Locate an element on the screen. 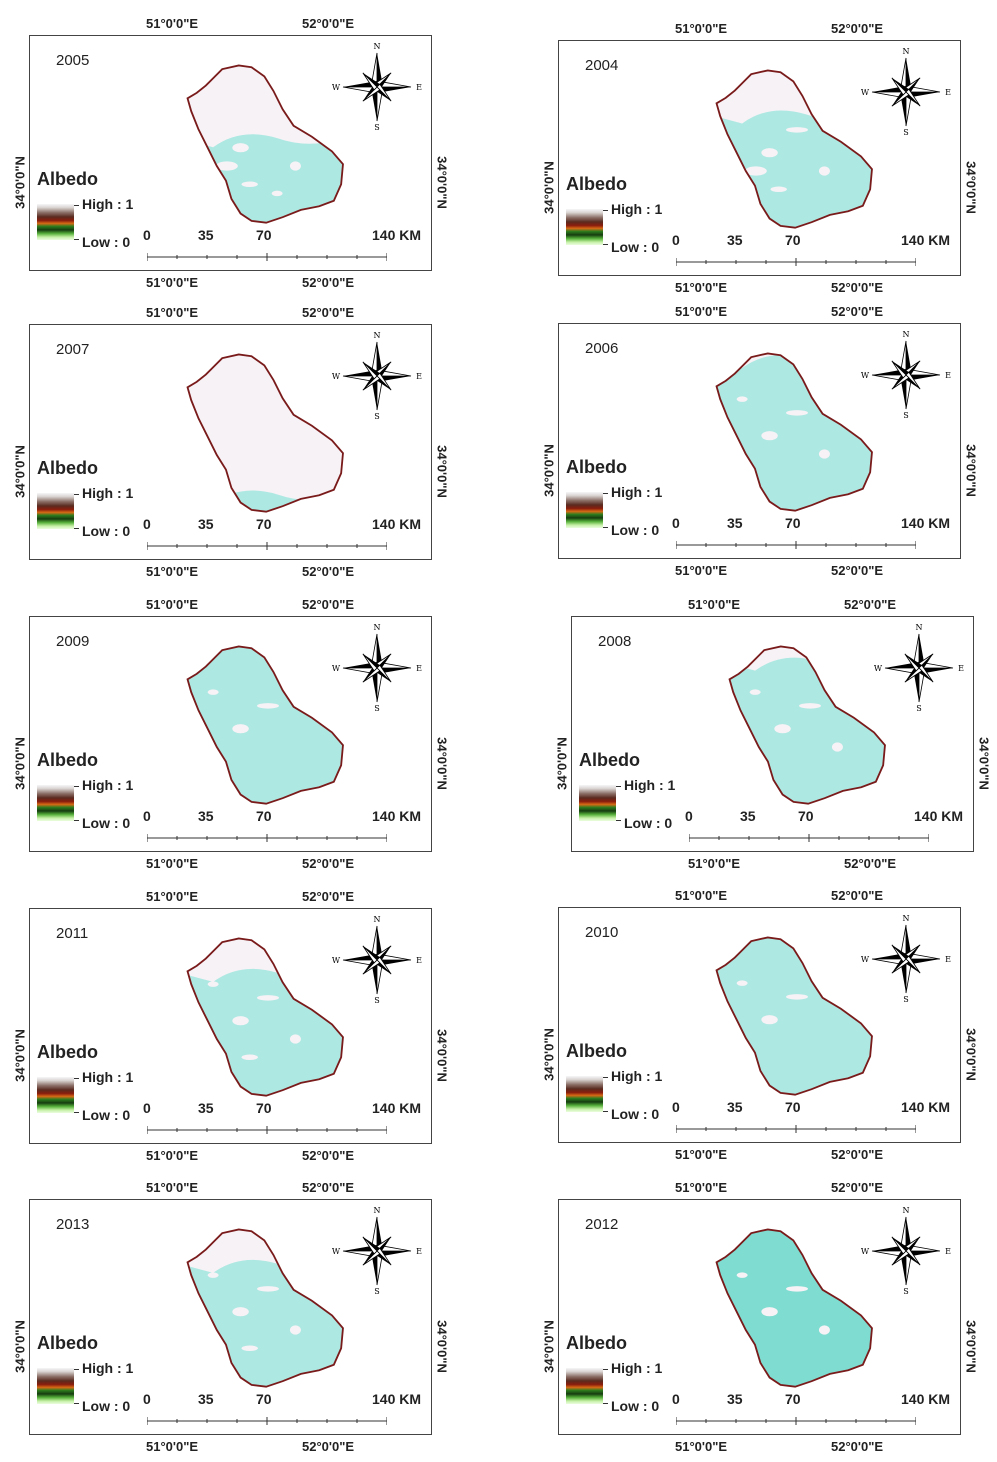 The width and height of the screenshot is (997, 1462). top-longitude-east-label: 52°0'0"E is located at coordinates (328, 23).